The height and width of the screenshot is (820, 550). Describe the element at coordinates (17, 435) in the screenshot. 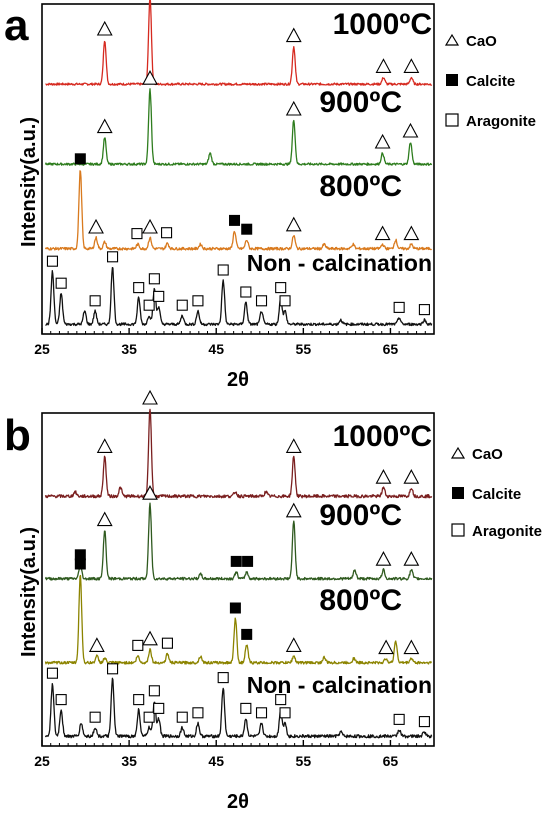

I see `panel-letter: b` at that location.